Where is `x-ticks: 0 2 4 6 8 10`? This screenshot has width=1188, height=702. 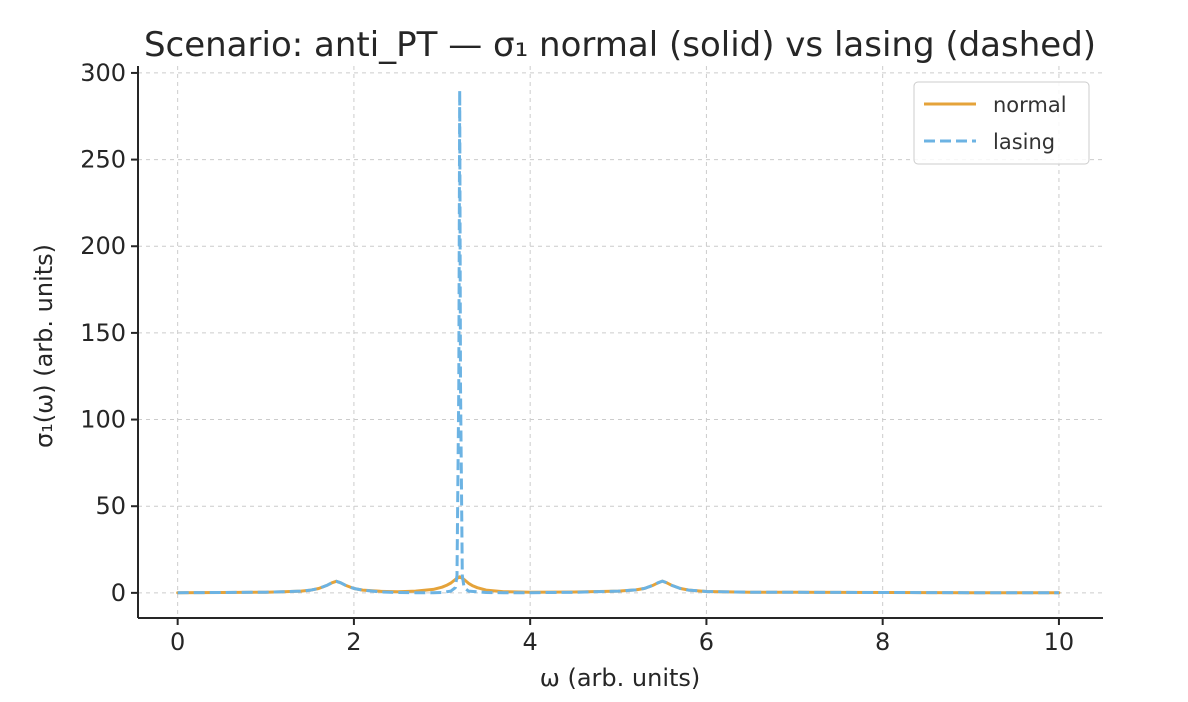
x-ticks: 0 2 4 6 8 10 is located at coordinates (622, 637).